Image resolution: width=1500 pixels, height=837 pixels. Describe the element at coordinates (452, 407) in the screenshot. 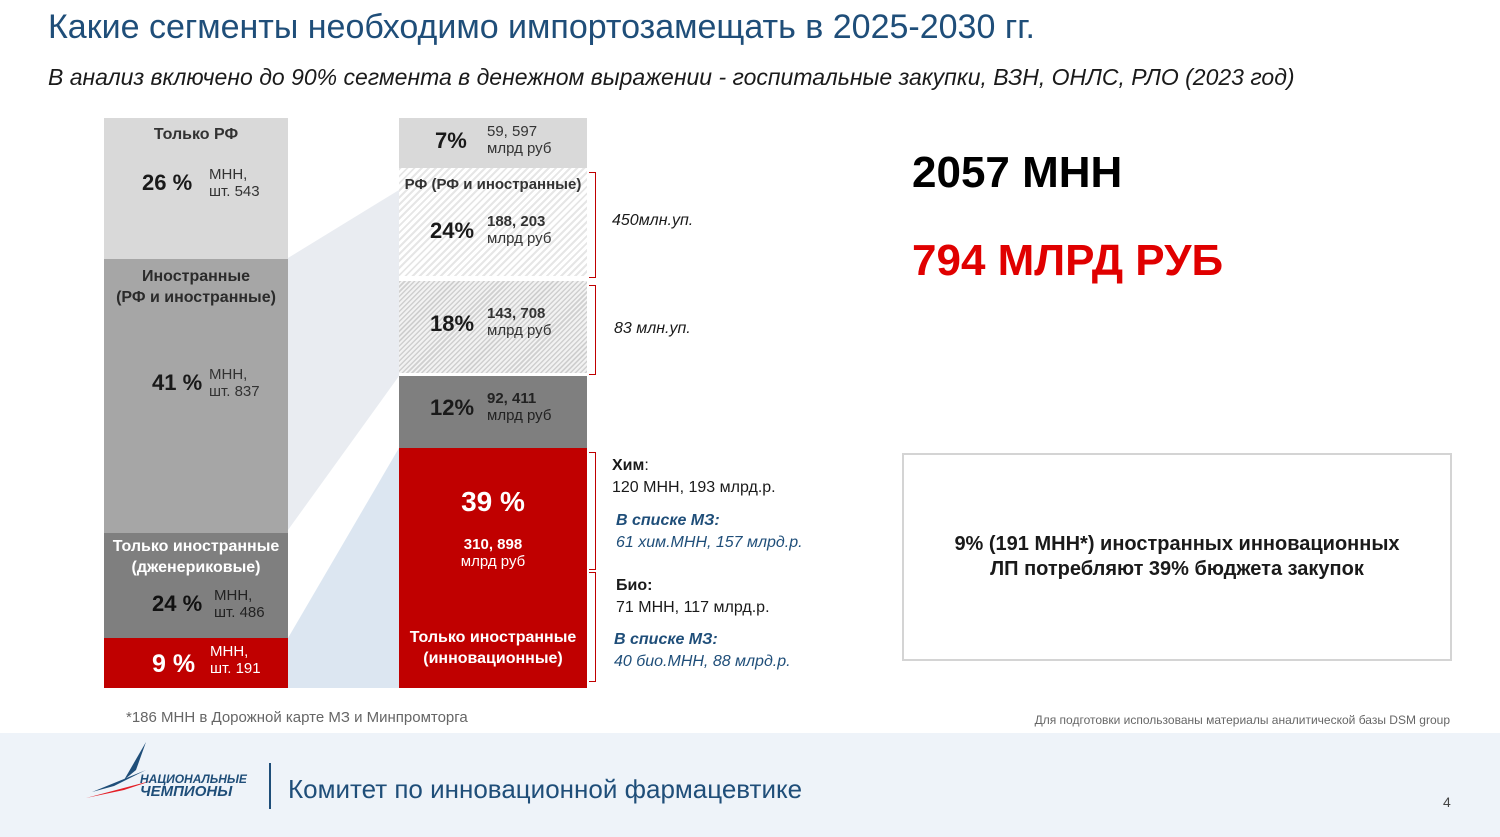

I see `segment-percent: 12%` at that location.